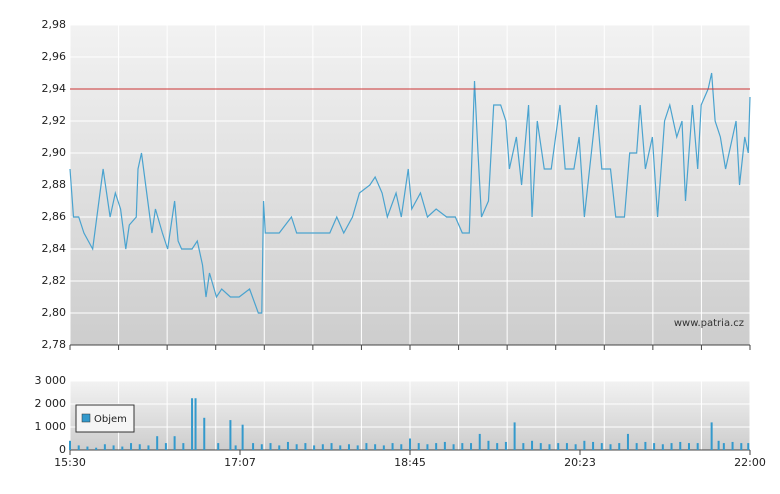  Describe the element at coordinates (70, 462) in the screenshot. I see `x-tick-label: 15:30` at that location.